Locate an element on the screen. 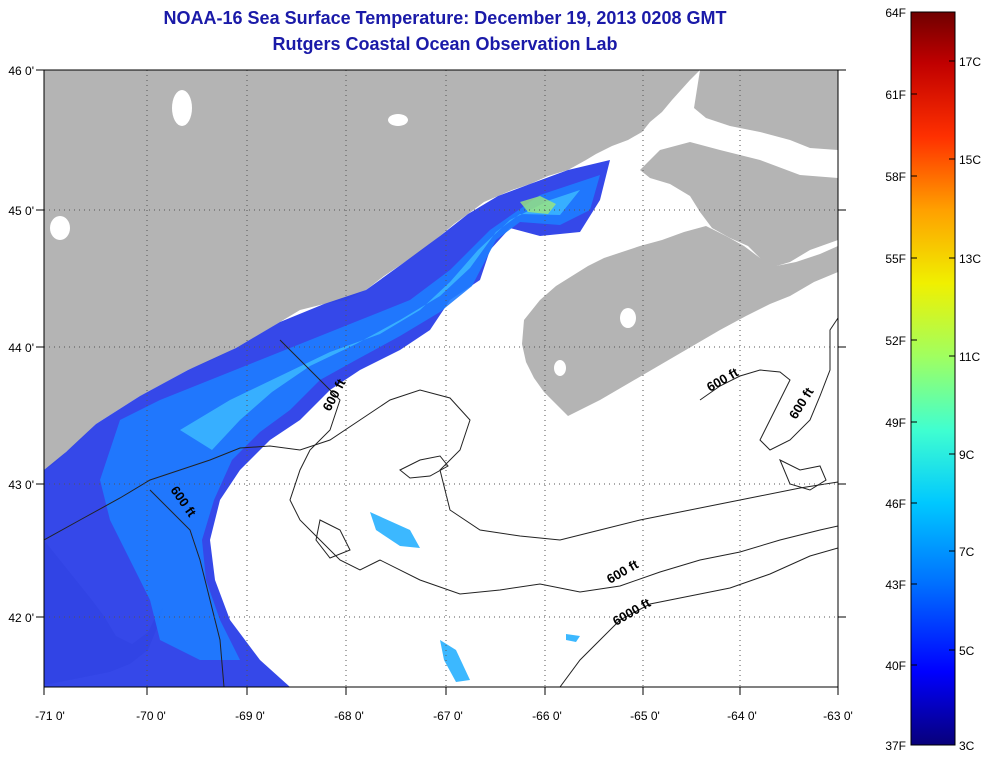 This screenshot has height=761, width=984. colorbar-f-label: 37F is located at coordinates (895, 746).